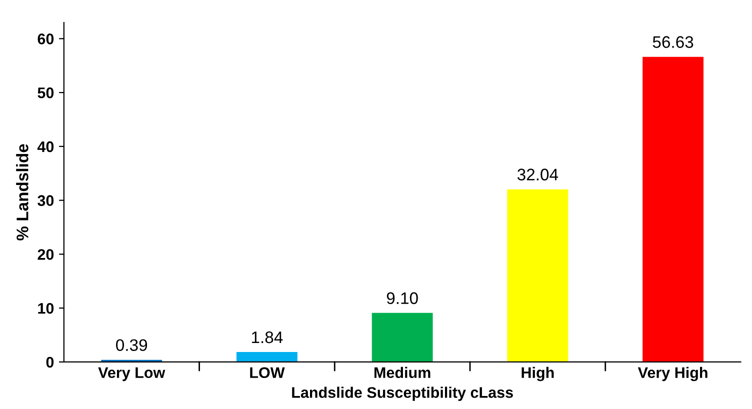  Describe the element at coordinates (132, 374) in the screenshot. I see `x-tick-label: Very Low` at that location.